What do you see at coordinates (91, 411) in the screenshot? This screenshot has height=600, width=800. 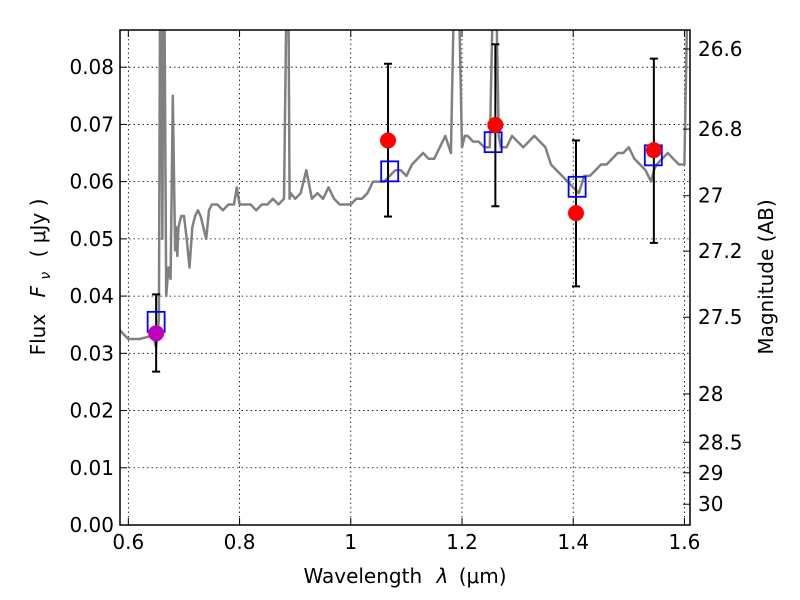 I see `y-tick-label: 0.02` at bounding box center [91, 411].